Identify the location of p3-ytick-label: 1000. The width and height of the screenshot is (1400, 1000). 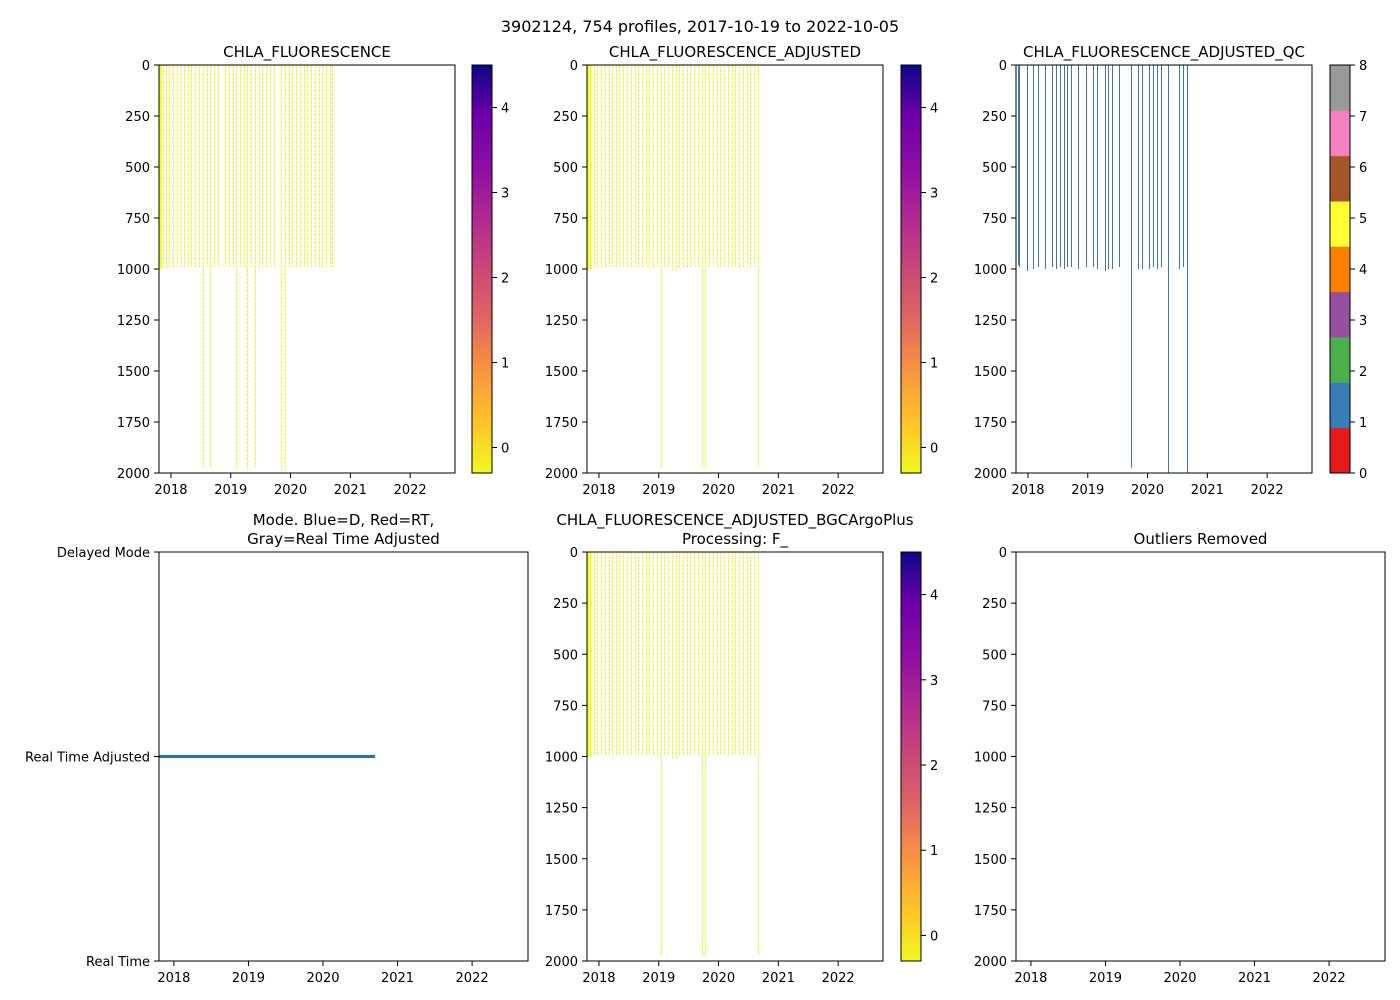
(990, 270).